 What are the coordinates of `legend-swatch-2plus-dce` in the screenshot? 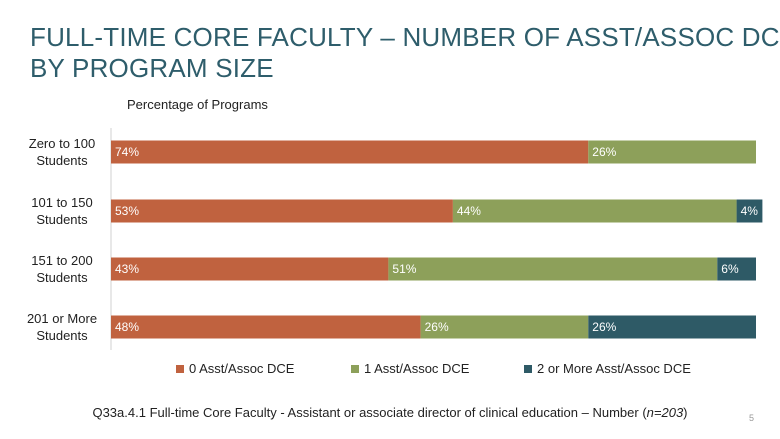 It's located at (528, 368).